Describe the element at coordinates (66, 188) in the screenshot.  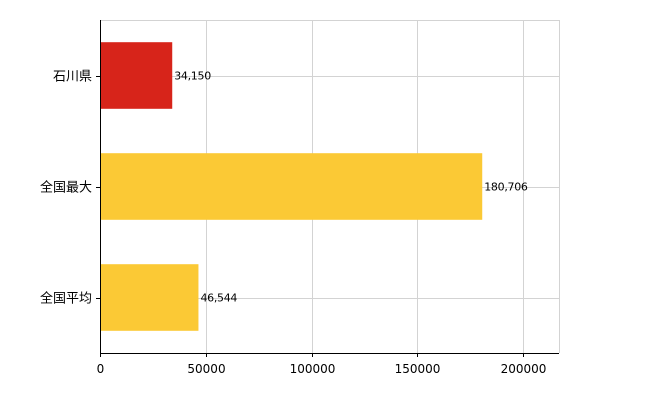
I see `category-label: 全国最大` at that location.